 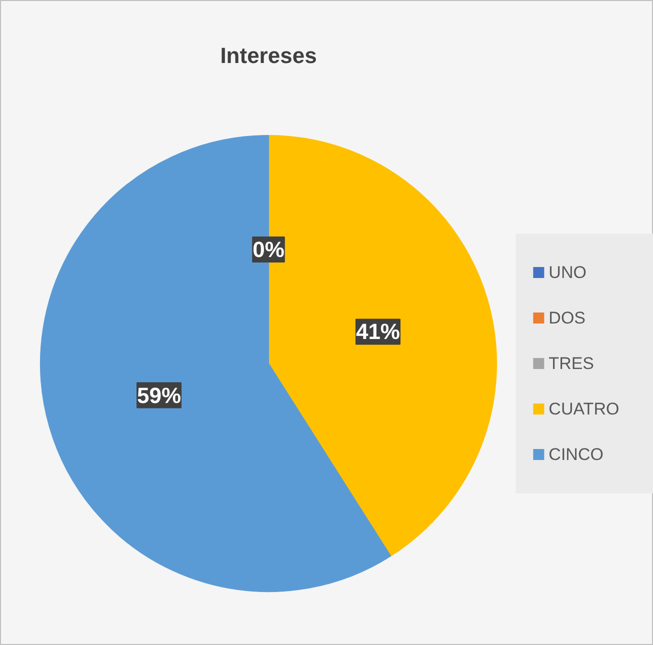 I want to click on chart-title: Intereses, so click(x=268, y=55).